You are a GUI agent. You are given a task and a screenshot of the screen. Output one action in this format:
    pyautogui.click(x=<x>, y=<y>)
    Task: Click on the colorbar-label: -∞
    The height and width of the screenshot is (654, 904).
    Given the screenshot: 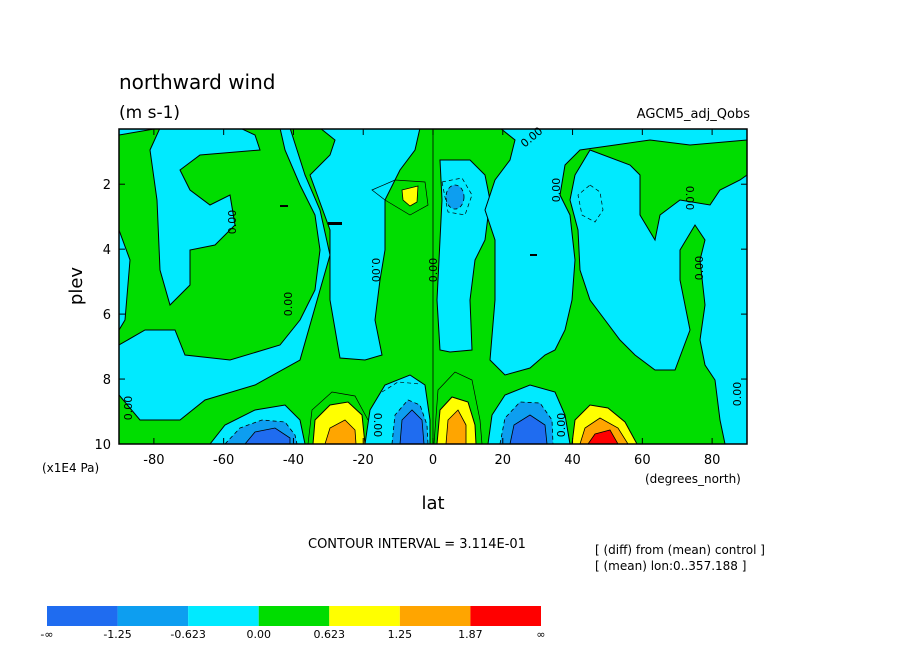 What is the action you would take?
    pyautogui.click(x=46, y=634)
    